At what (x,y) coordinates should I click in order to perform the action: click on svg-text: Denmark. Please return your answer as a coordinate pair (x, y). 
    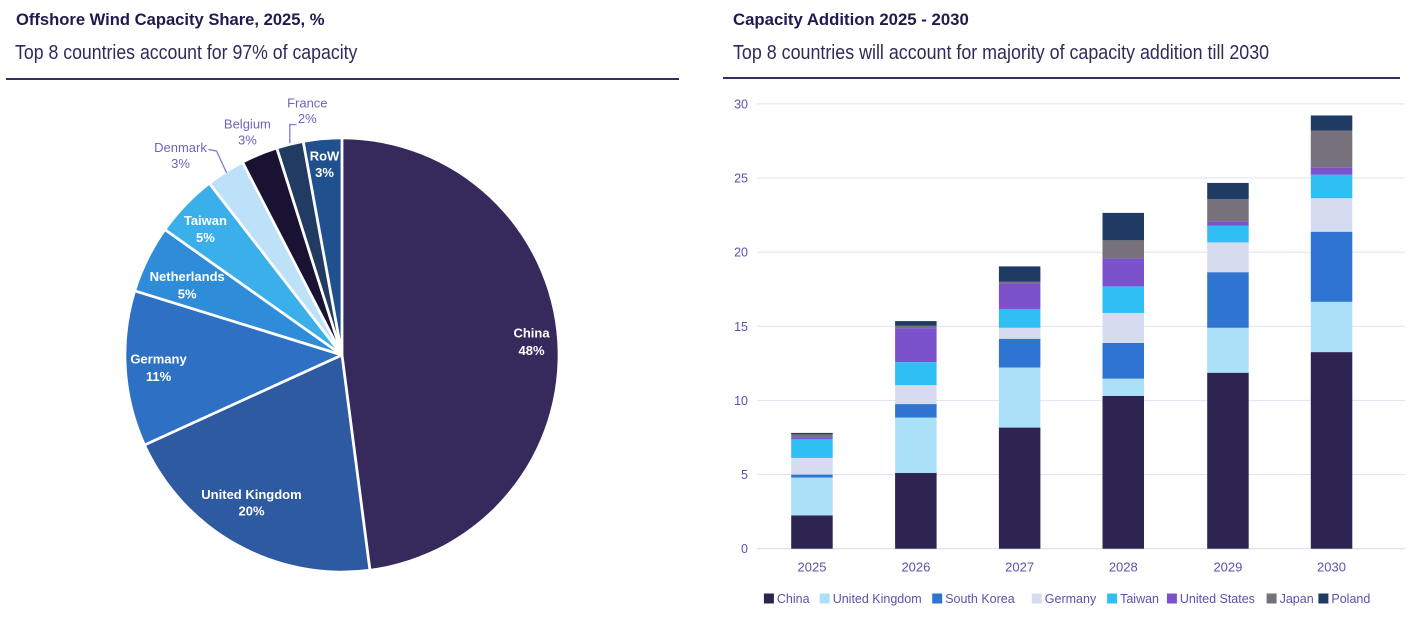
    Looking at the image, I should click on (180, 147).